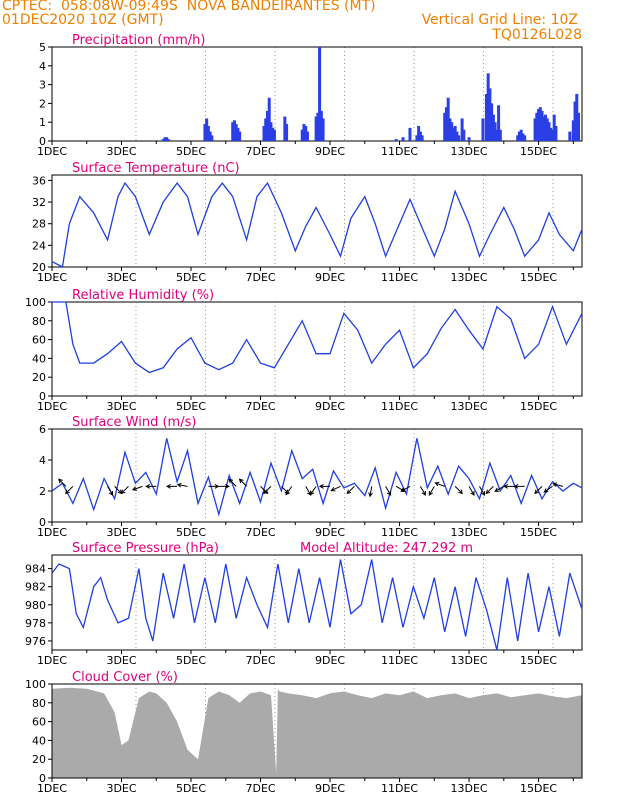 This screenshot has height=800, width=618. Describe the element at coordinates (42, 429) in the screenshot. I see `y-tick-label: 6` at that location.